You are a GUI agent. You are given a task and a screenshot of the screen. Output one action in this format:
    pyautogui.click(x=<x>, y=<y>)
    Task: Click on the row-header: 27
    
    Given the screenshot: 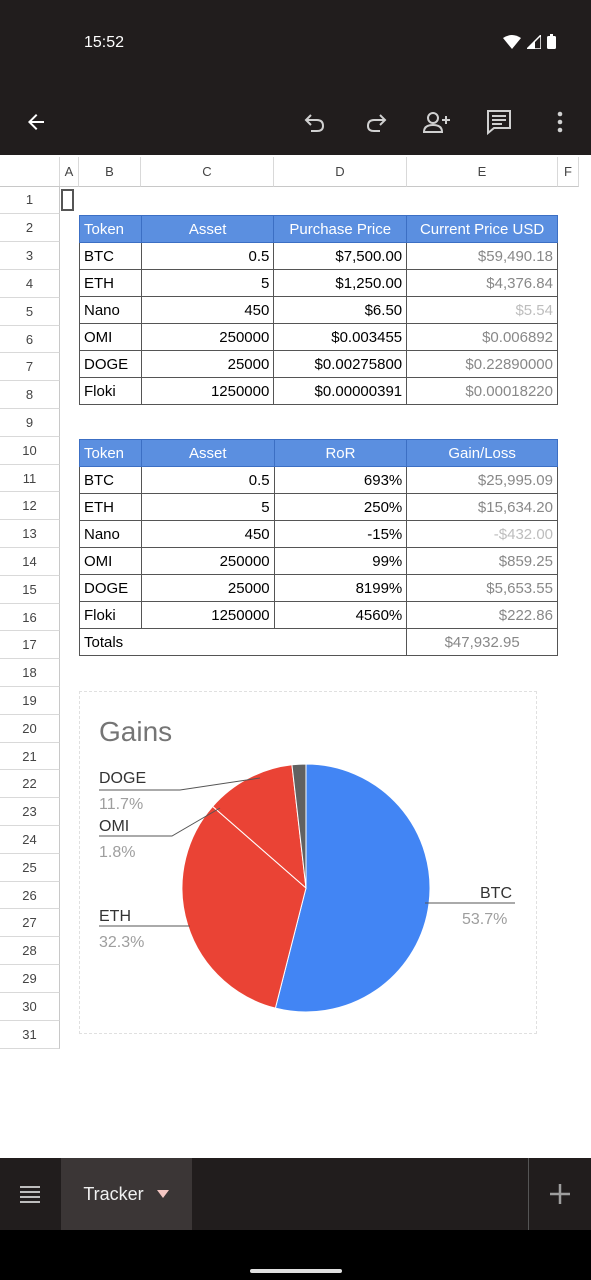 What is the action you would take?
    pyautogui.click(x=30, y=923)
    